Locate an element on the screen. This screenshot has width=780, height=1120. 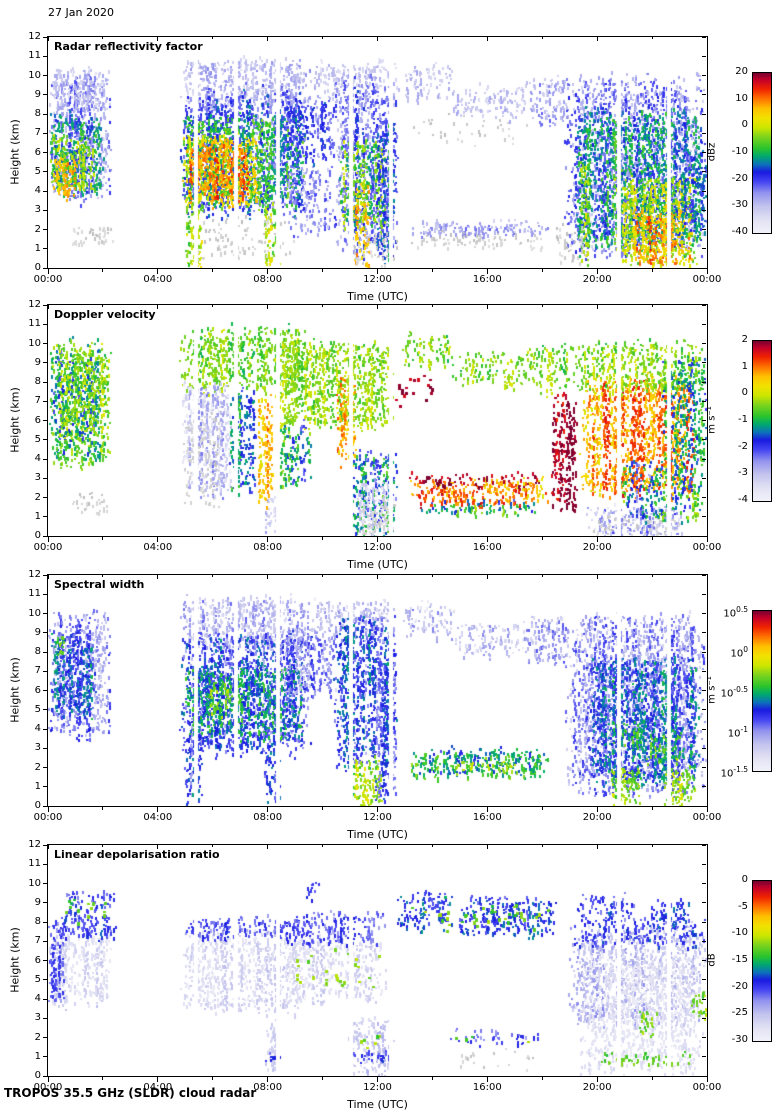
tick-mark: -25 is located at coordinates (739, 1013).